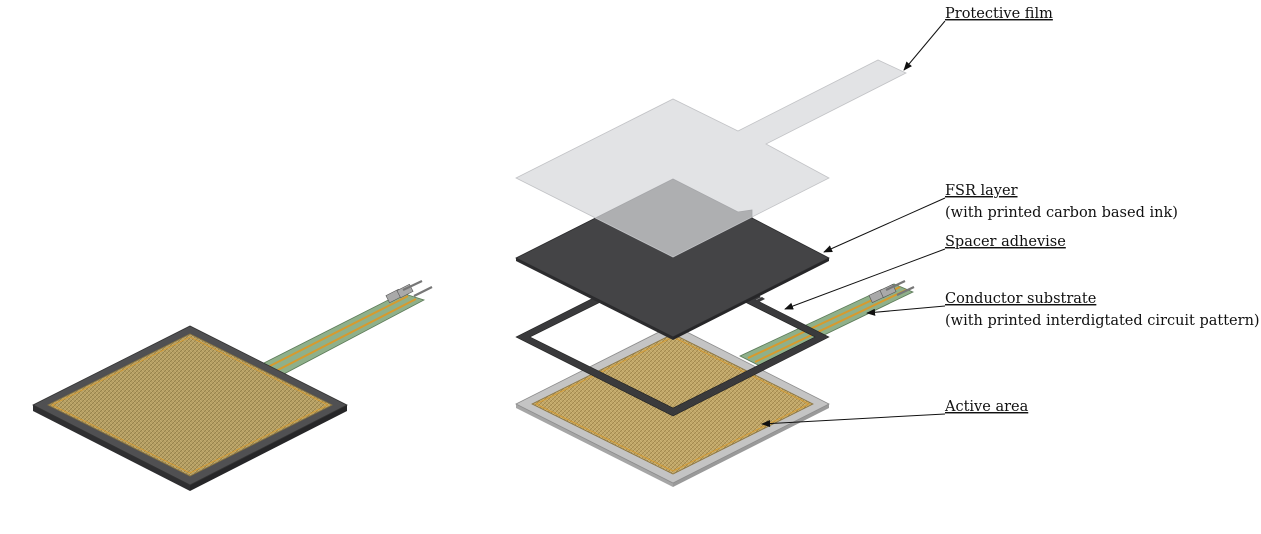 The image size is (1261, 534). What do you see at coordinates (986, 407) in the screenshot?
I see `label-active-area: Active area` at bounding box center [986, 407].